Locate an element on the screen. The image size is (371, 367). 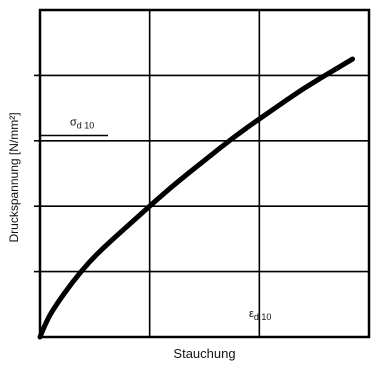
sigma-subscript: d 10 is located at coordinates (86, 126).